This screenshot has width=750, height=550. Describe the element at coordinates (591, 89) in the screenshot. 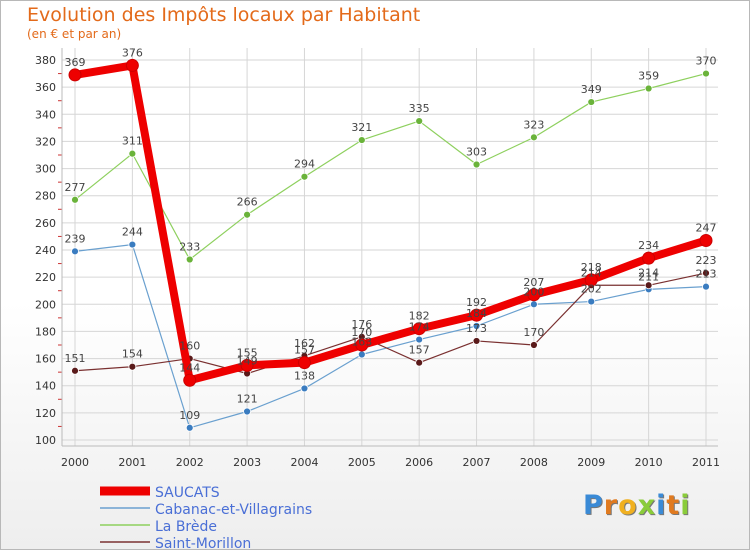

I see `data-label-la-br-de: 349` at that location.